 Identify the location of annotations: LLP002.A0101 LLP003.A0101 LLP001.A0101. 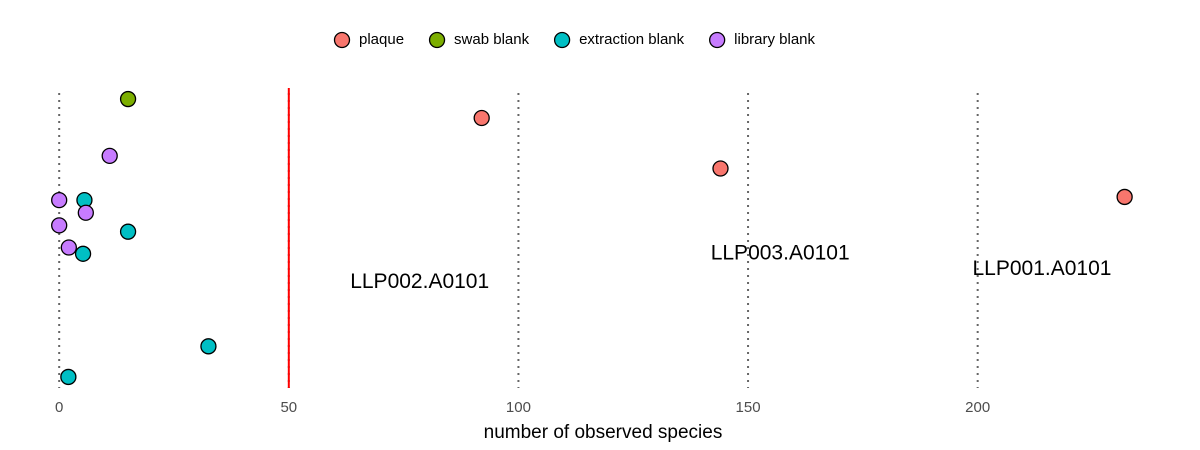
(730, 266).